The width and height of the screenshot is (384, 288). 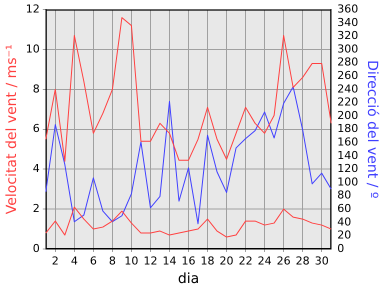 I want to click on x-tick-label: 30, so click(x=321, y=261).